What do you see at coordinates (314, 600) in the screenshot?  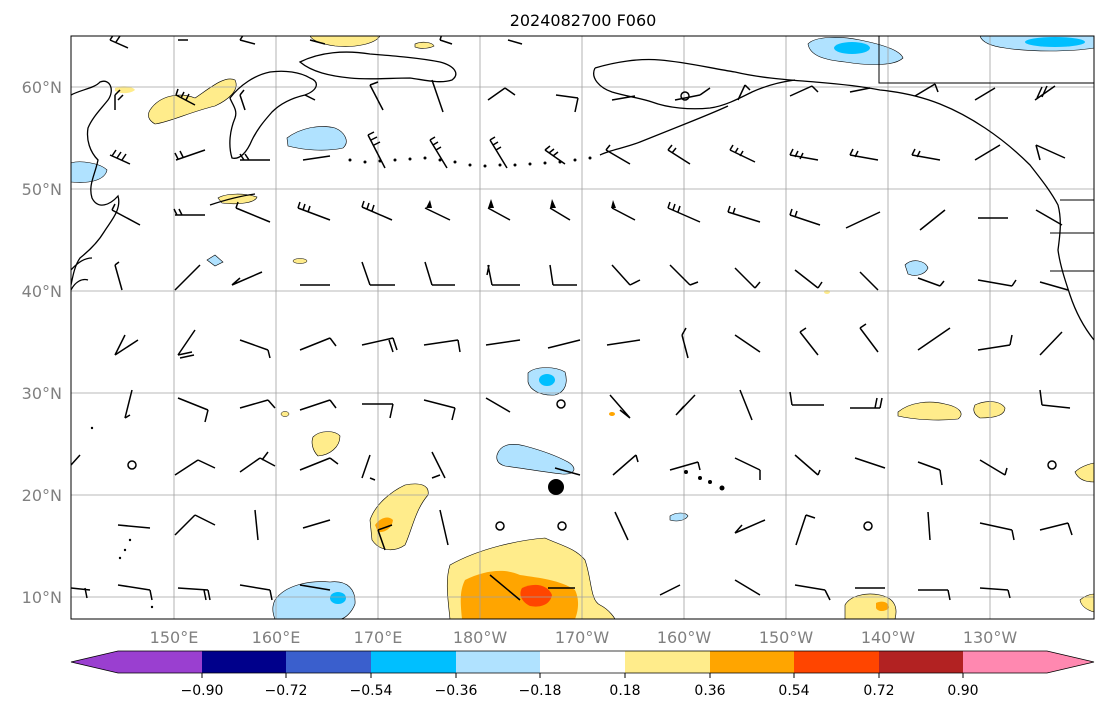 I see `shade-blue-south` at bounding box center [314, 600].